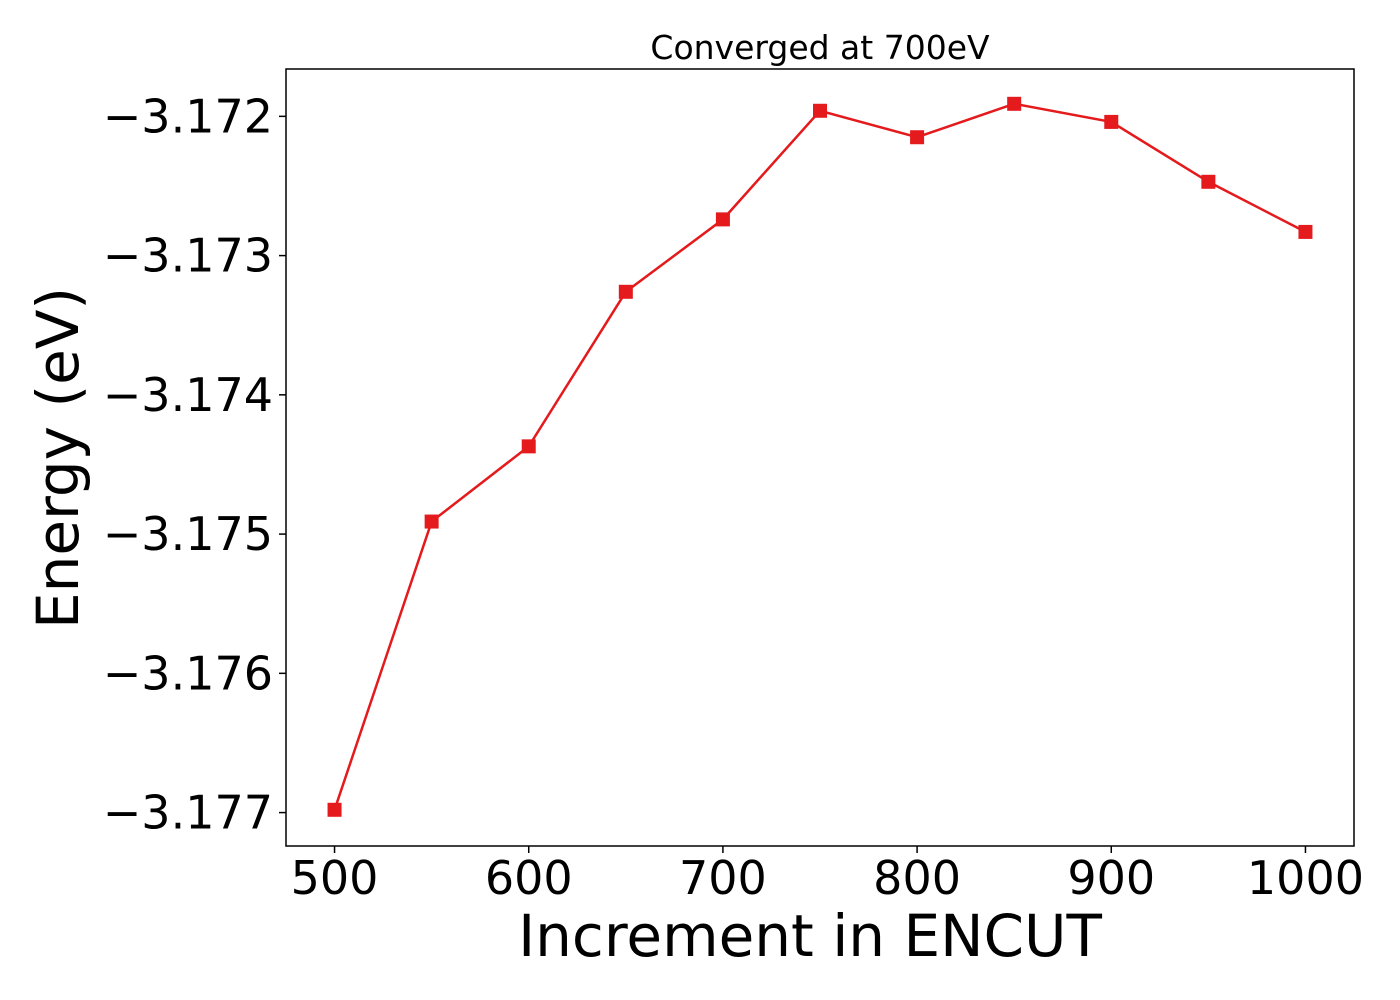 Image resolution: width=1400 pixels, height=1000 pixels. Describe the element at coordinates (188, 673) in the screenshot. I see `y-tick-label: −3.176` at that location.